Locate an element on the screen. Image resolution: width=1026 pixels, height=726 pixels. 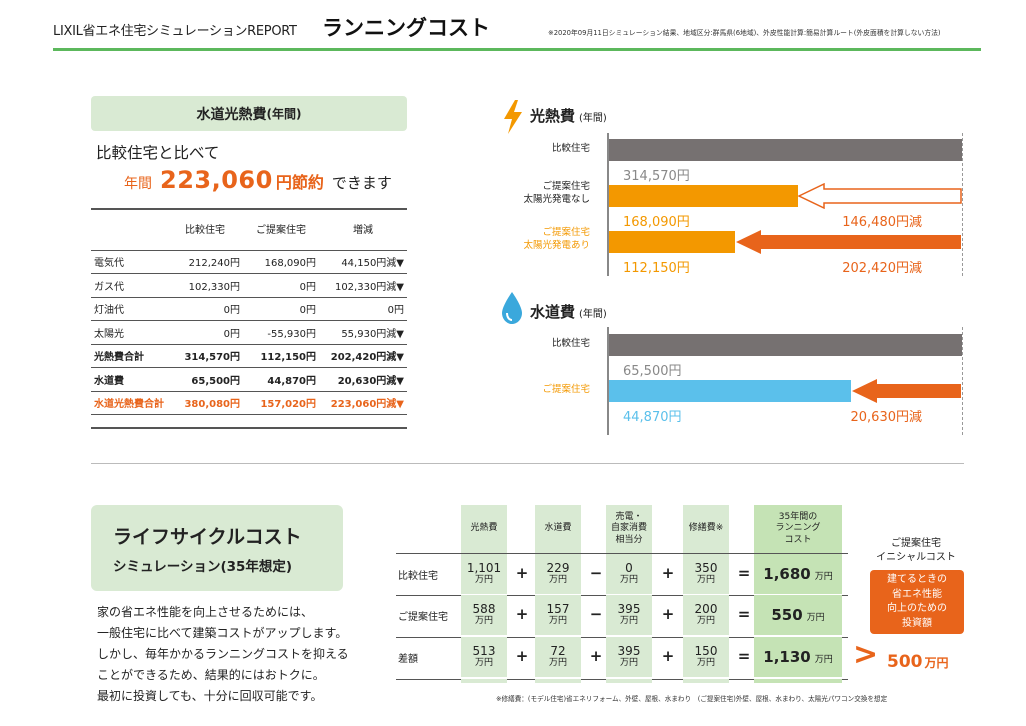
lcc-cell: 200 万円 is located at coordinates (706, 615).